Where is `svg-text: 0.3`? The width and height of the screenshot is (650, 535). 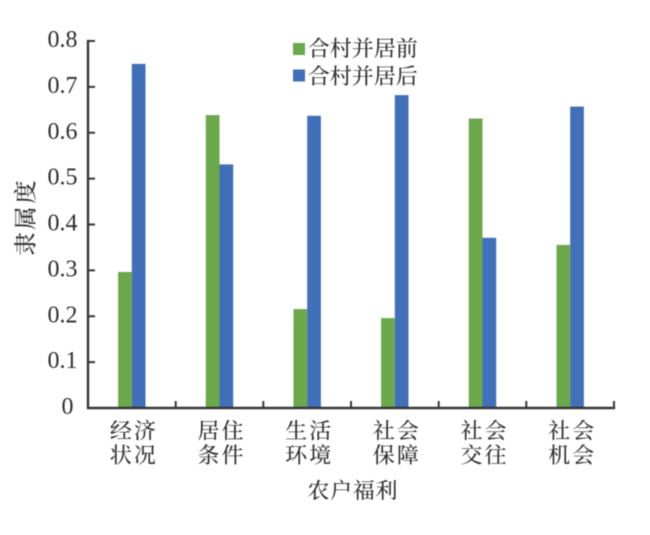 svg-text: 0.3 is located at coordinates (63, 270).